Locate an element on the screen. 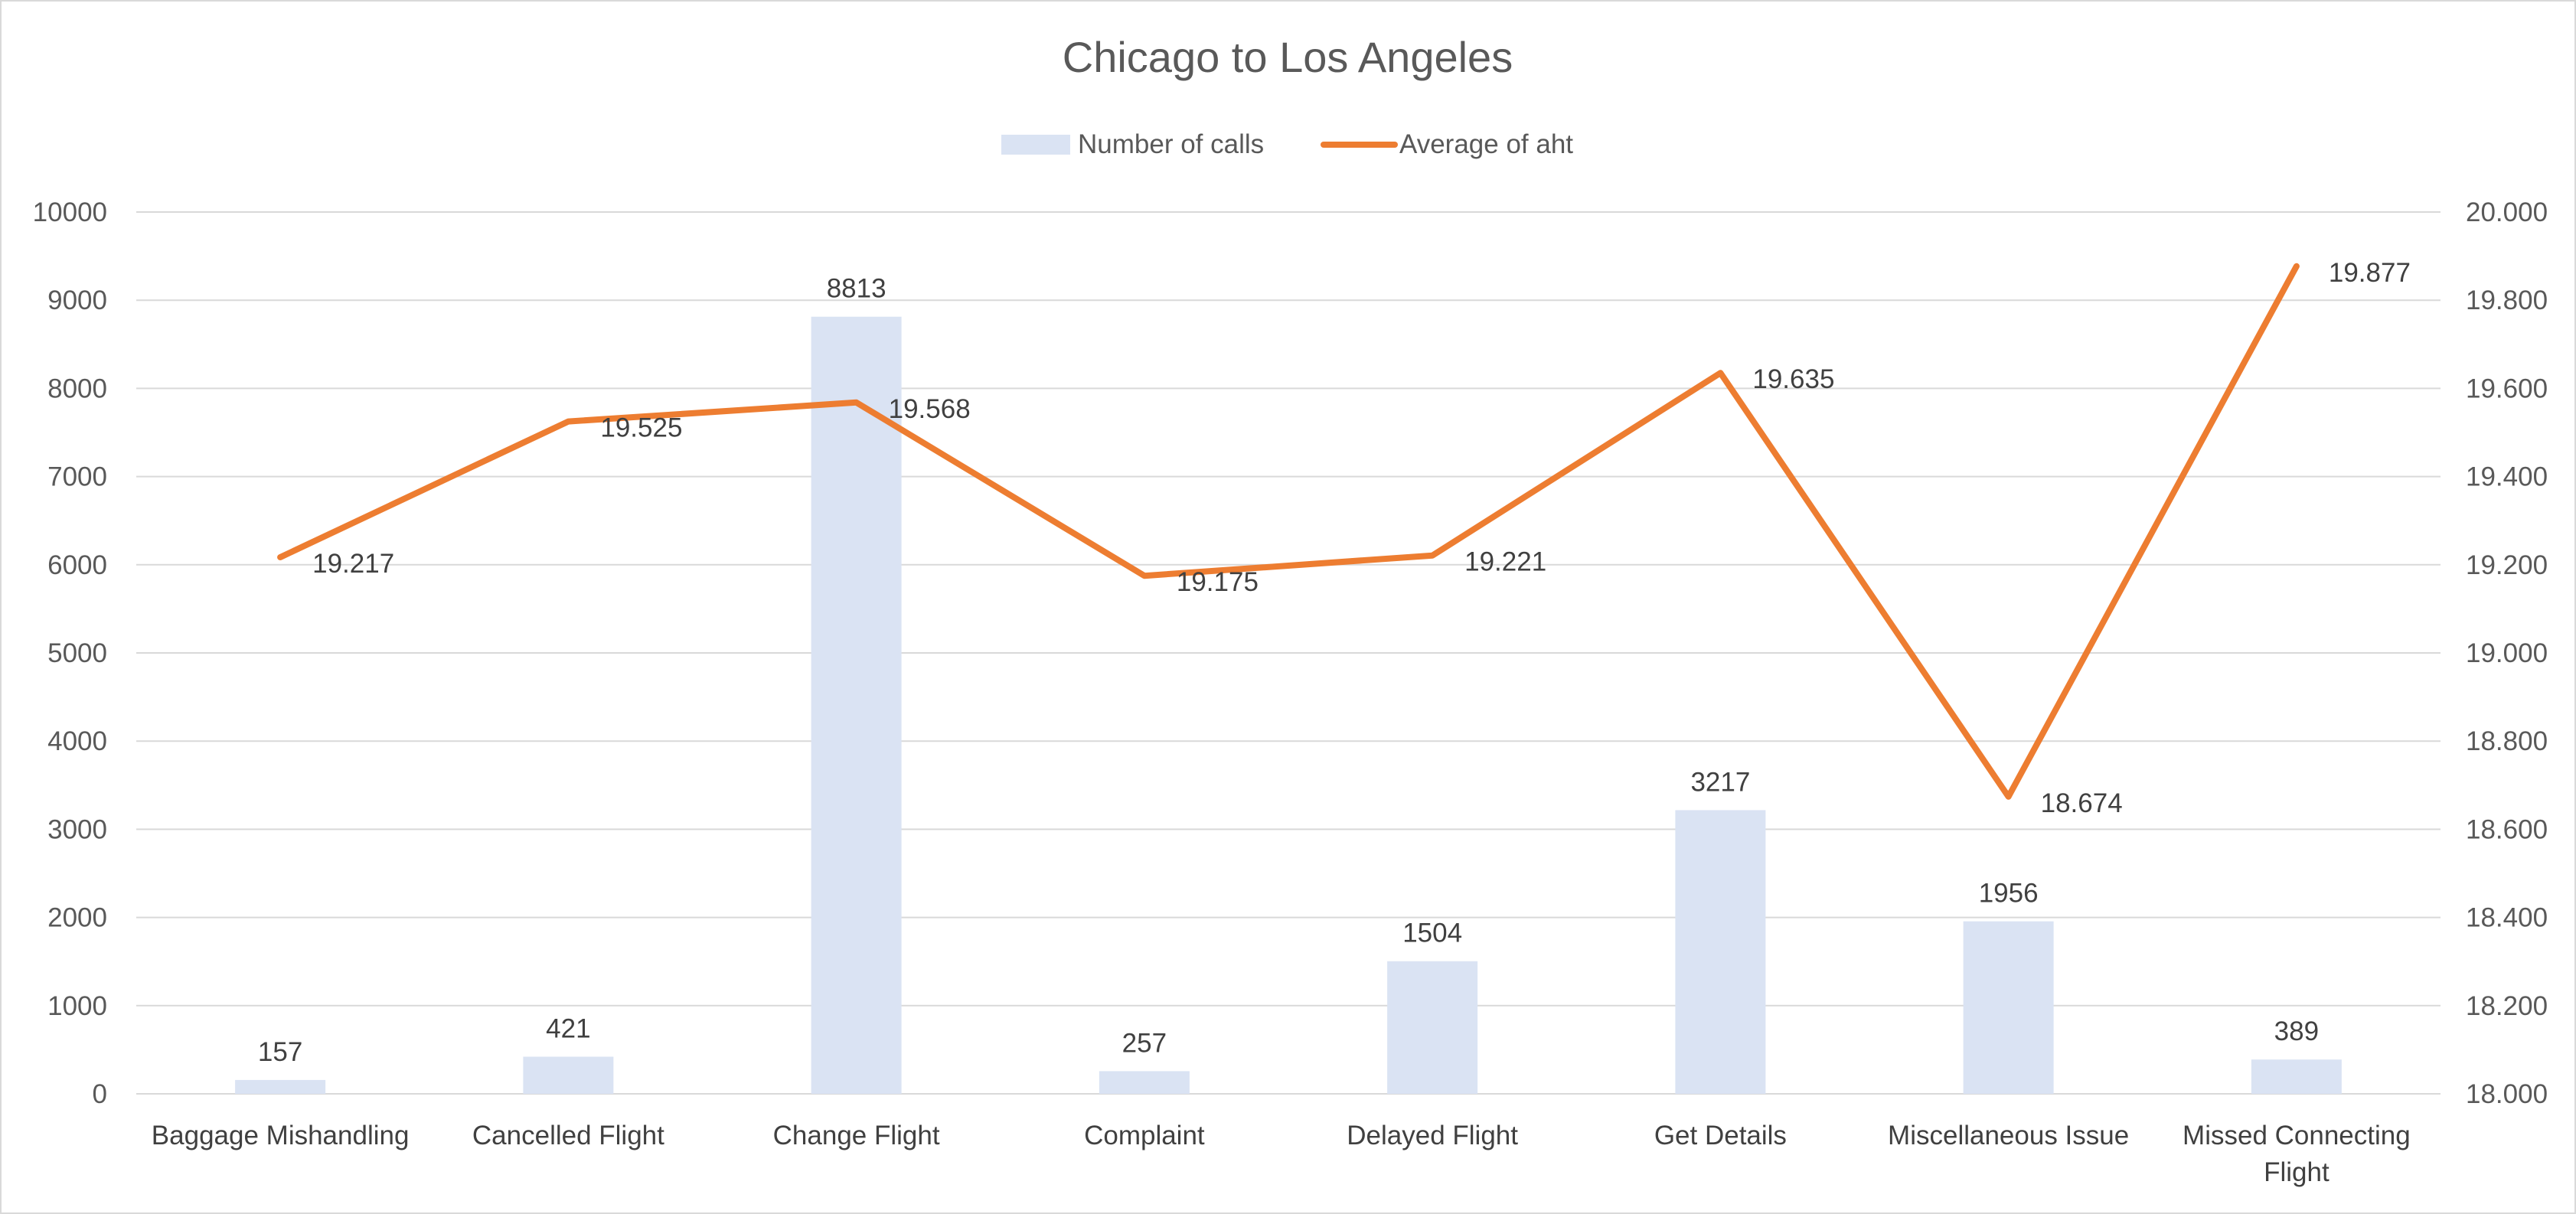 The image size is (2576, 1214). y-right-tick-label: 20.000 is located at coordinates (2507, 212).